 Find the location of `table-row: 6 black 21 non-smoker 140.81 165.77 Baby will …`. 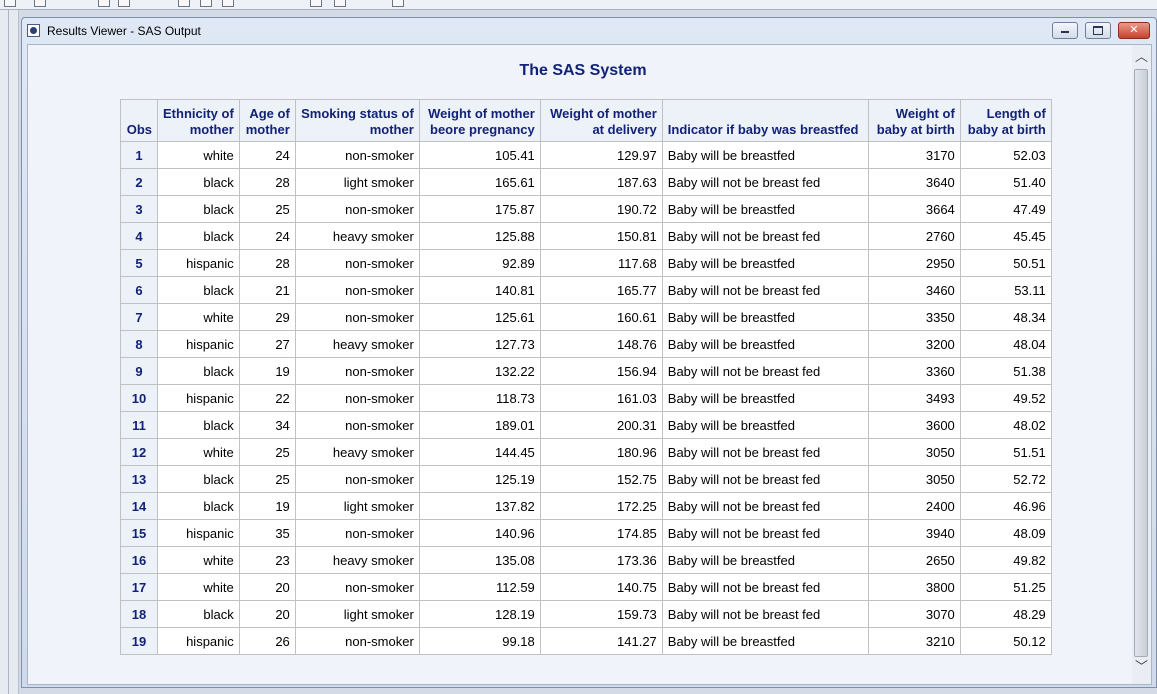

table-row: 6 black 21 non-smoker 140.81 165.77 Baby will … is located at coordinates (586, 290).